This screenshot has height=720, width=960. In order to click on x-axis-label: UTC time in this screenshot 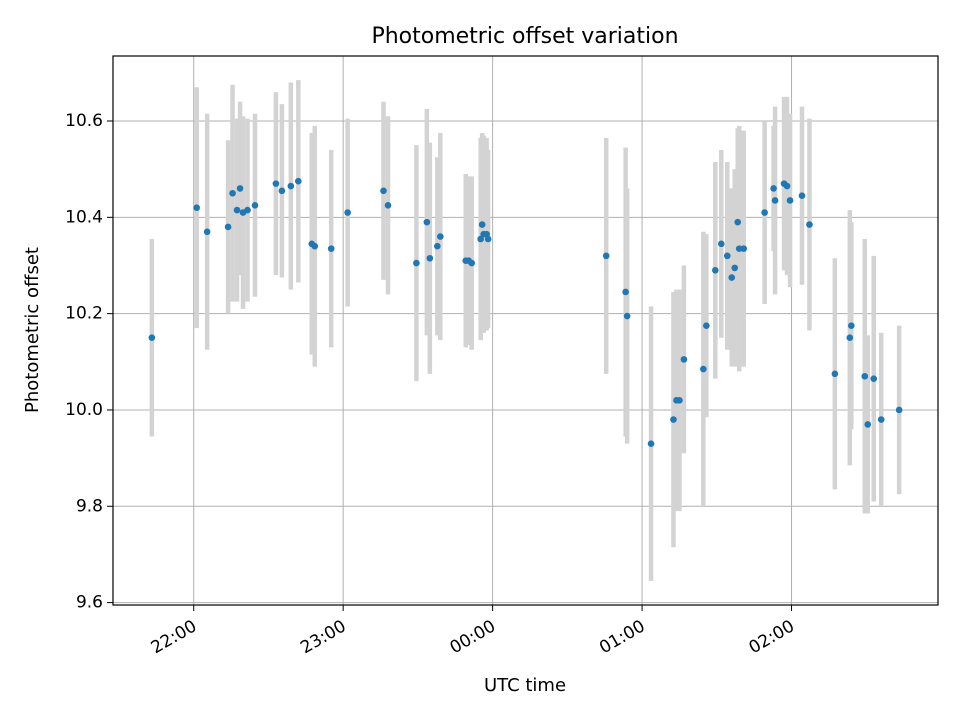, I will do `click(525, 685)`.